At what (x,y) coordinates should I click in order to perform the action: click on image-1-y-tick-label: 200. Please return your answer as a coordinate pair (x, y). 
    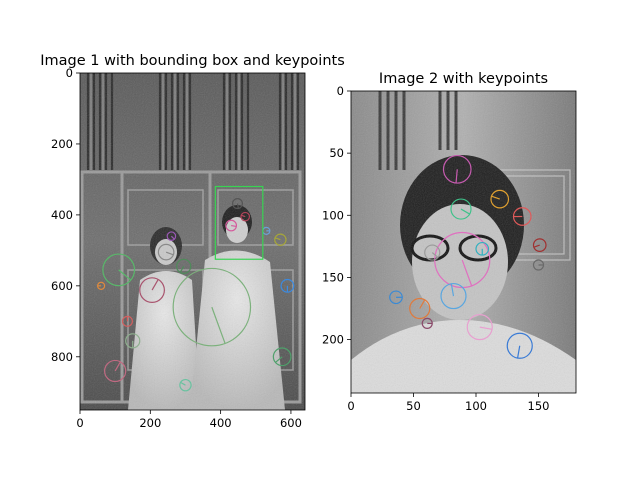
    Looking at the image, I should click on (62, 144).